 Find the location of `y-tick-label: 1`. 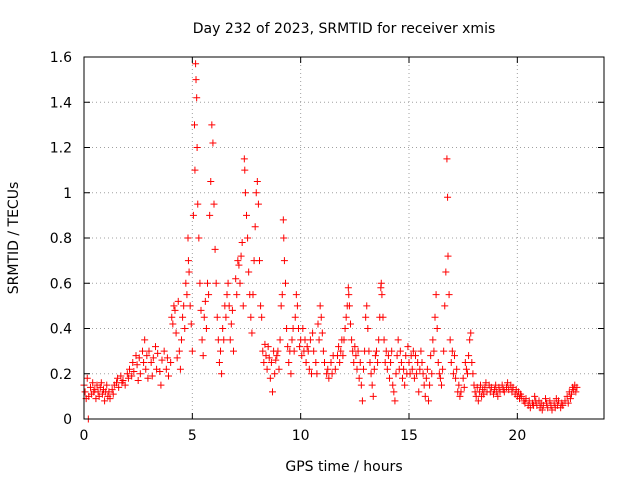

y-tick-label: 1 is located at coordinates (67, 194).